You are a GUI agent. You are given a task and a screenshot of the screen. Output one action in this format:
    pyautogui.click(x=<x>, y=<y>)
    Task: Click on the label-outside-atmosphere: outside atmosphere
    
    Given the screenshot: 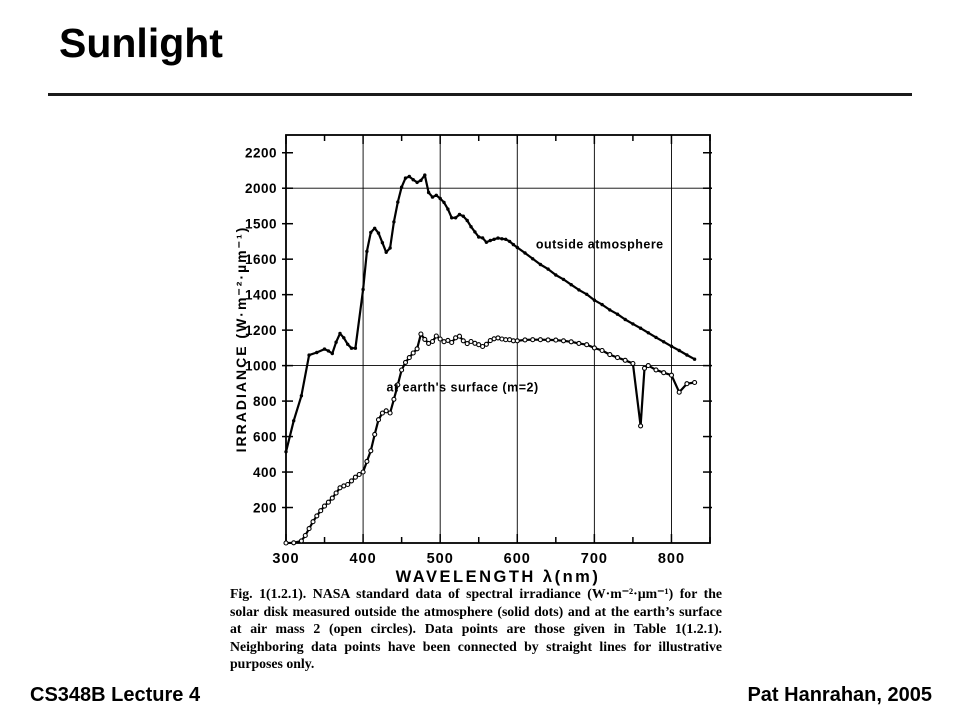 What is the action you would take?
    pyautogui.click(x=600, y=245)
    